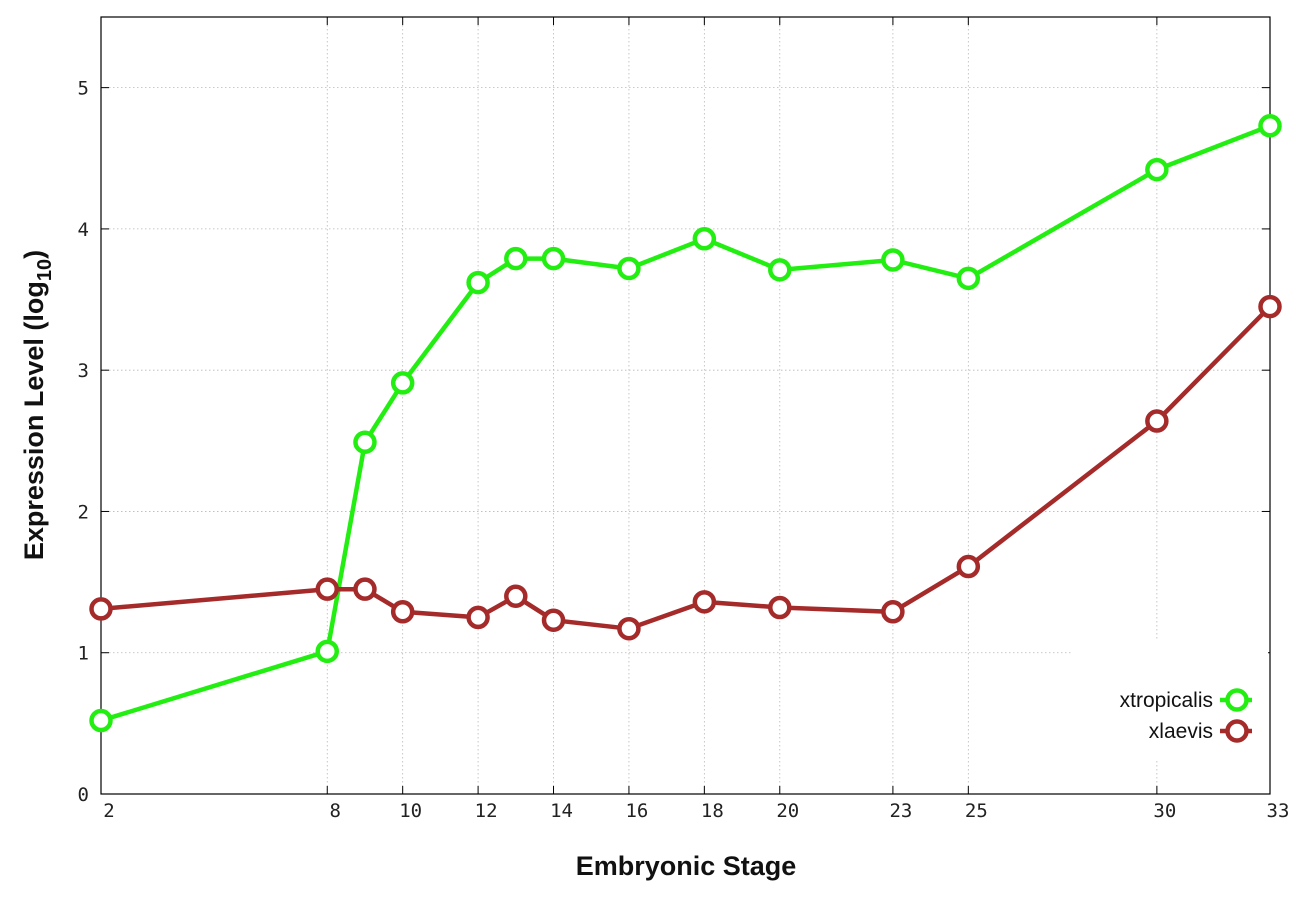  What do you see at coordinates (83, 795) in the screenshot?
I see `y-tick-label: 0` at bounding box center [83, 795].